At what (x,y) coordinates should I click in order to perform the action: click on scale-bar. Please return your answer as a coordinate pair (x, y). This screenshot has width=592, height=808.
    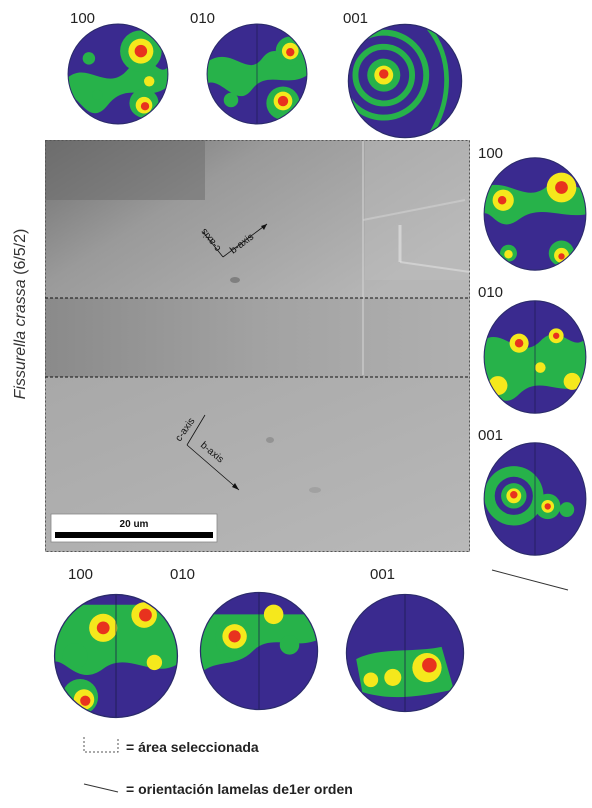
    Looking at the image, I should click on (134, 535).